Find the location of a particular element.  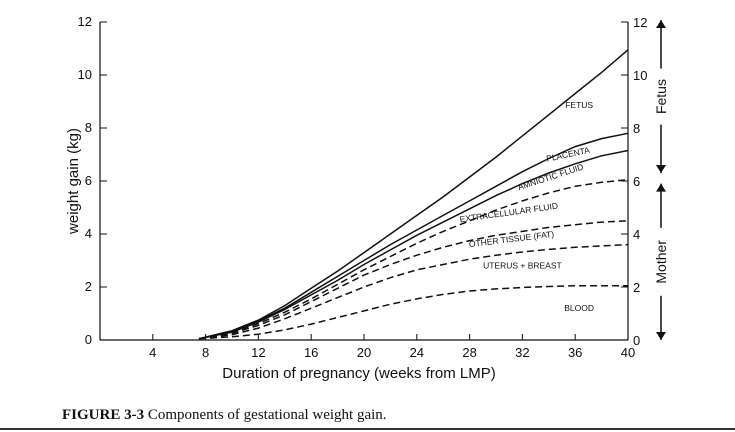

y-tick-label: 0 is located at coordinates (88, 339).